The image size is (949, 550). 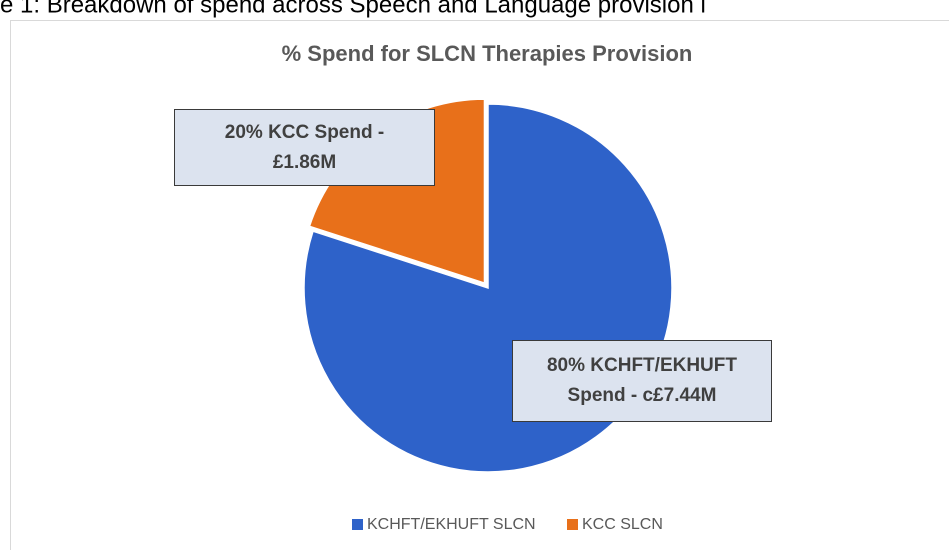 I want to click on chart-title: % Spend for SLCN Therapies Provision, so click(x=487, y=53).